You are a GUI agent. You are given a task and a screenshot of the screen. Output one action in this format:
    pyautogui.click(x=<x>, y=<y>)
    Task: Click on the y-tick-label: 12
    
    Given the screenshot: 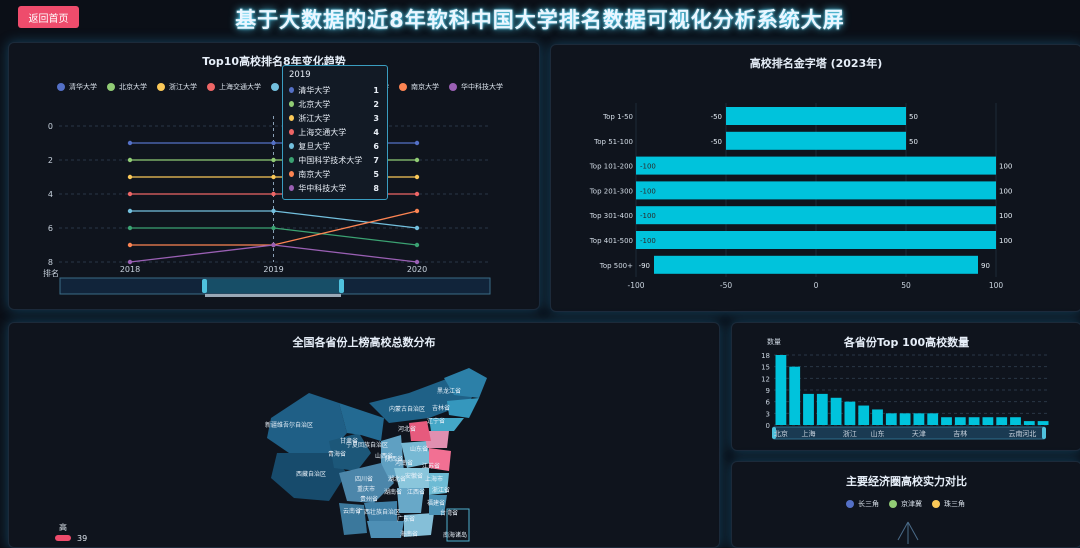 What is the action you would take?
    pyautogui.click(x=765, y=379)
    